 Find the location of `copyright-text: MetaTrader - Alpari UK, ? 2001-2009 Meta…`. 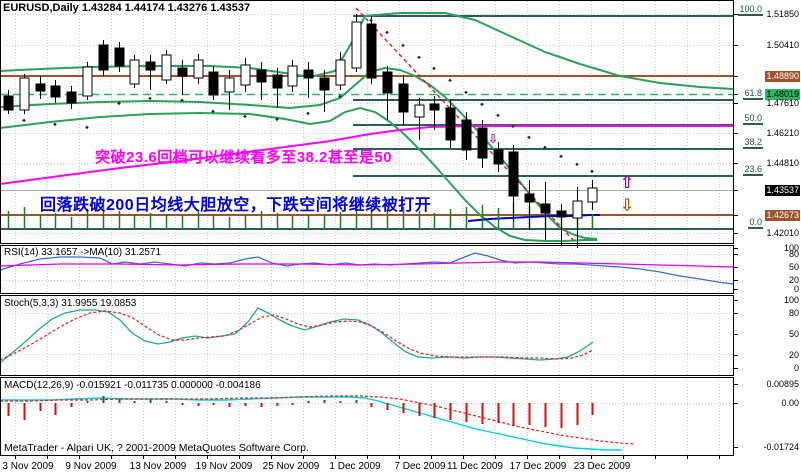

copyright-text: MetaTrader - Alpari UK, ? 2001-2009 Meta… is located at coordinates (156, 448).